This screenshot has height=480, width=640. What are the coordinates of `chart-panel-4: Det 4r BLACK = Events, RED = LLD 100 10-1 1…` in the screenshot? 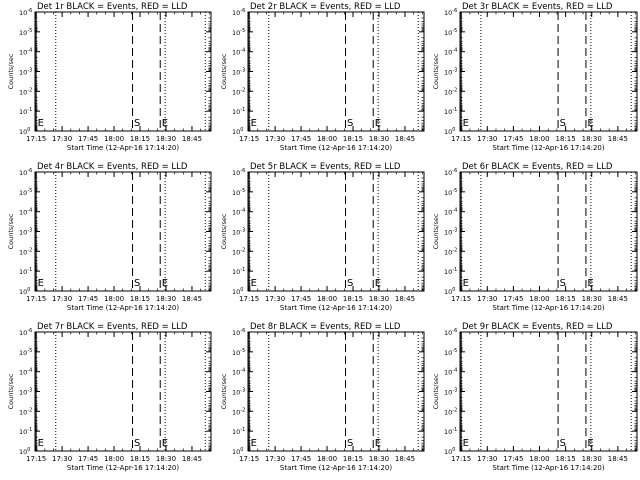 It's located at (109, 237).